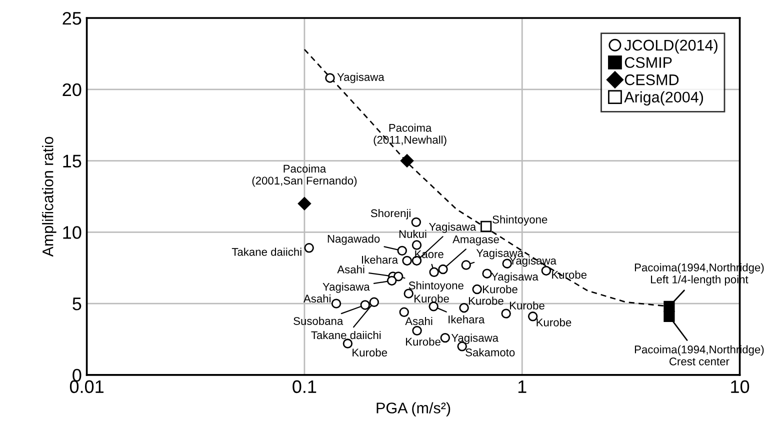 The image size is (782, 429). Describe the element at coordinates (354, 239) in the screenshot. I see `annotation: Nagawado` at that location.